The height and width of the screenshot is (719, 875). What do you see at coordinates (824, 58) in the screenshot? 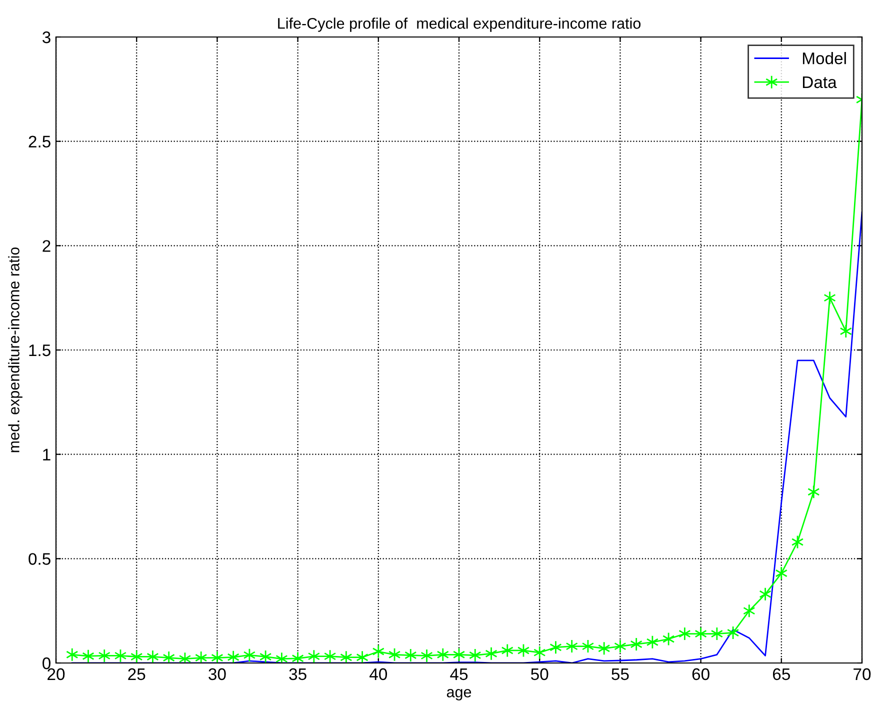
I see `legend-label: Model` at bounding box center [824, 58].